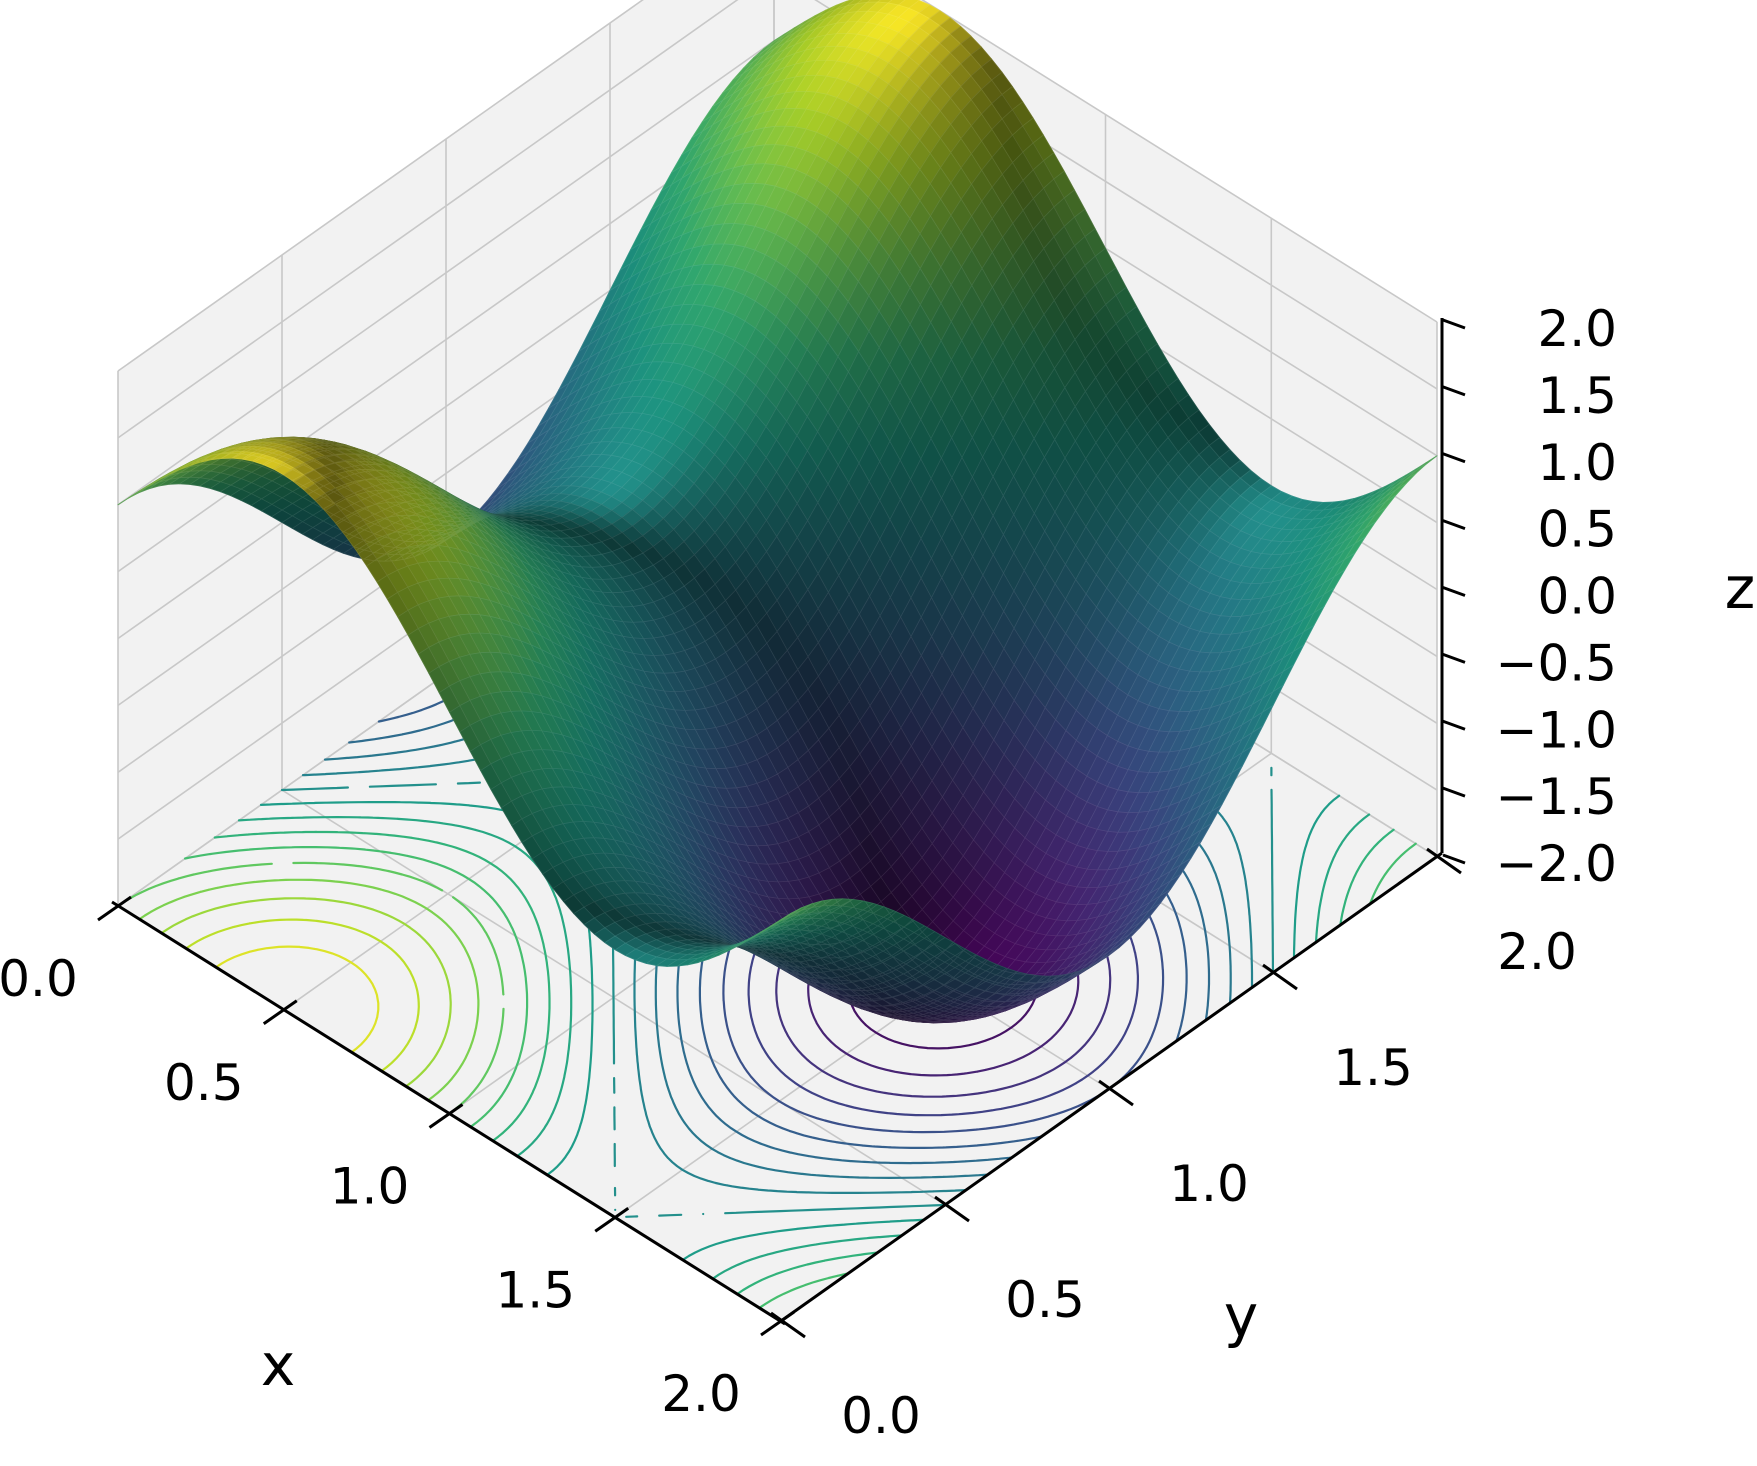  I want to click on y-tick-label: 1.0, so click(1209, 1184).